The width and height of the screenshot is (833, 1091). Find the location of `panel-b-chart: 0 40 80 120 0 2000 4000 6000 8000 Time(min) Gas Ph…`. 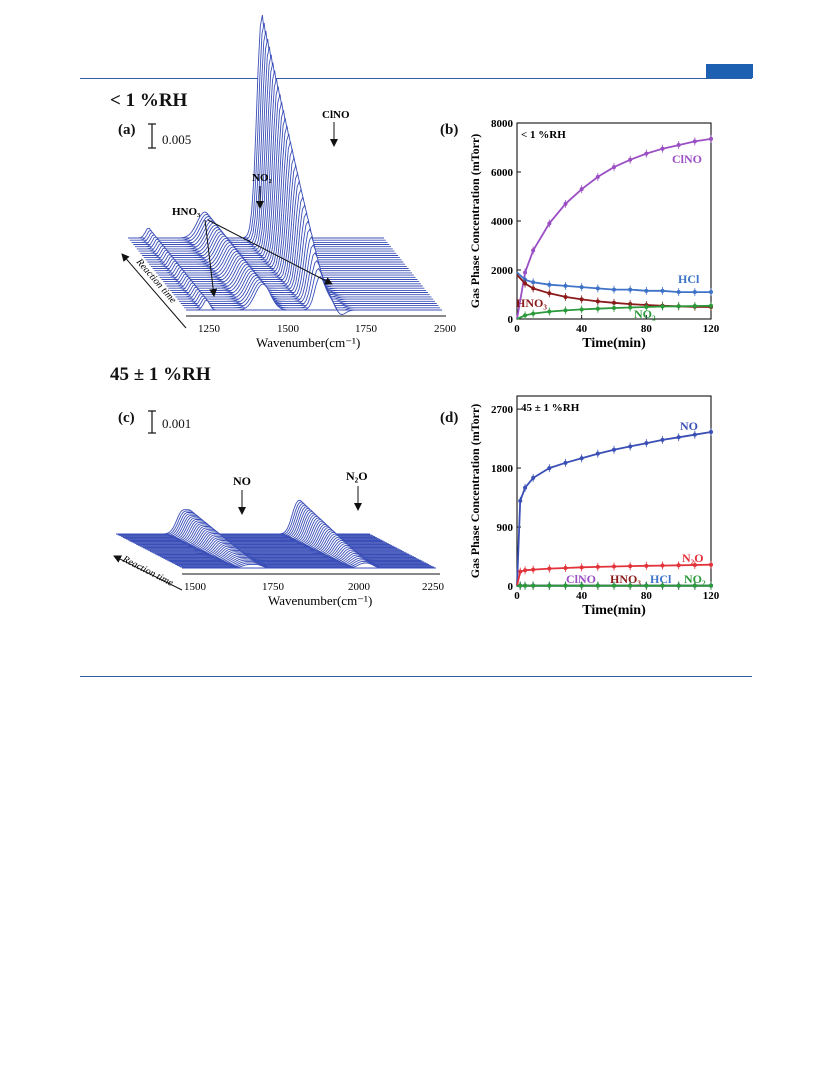

panel-b-chart: 0 40 80 120 0 2000 4000 6000 8000 Time(min) Gas Ph… is located at coordinates (594, 234).